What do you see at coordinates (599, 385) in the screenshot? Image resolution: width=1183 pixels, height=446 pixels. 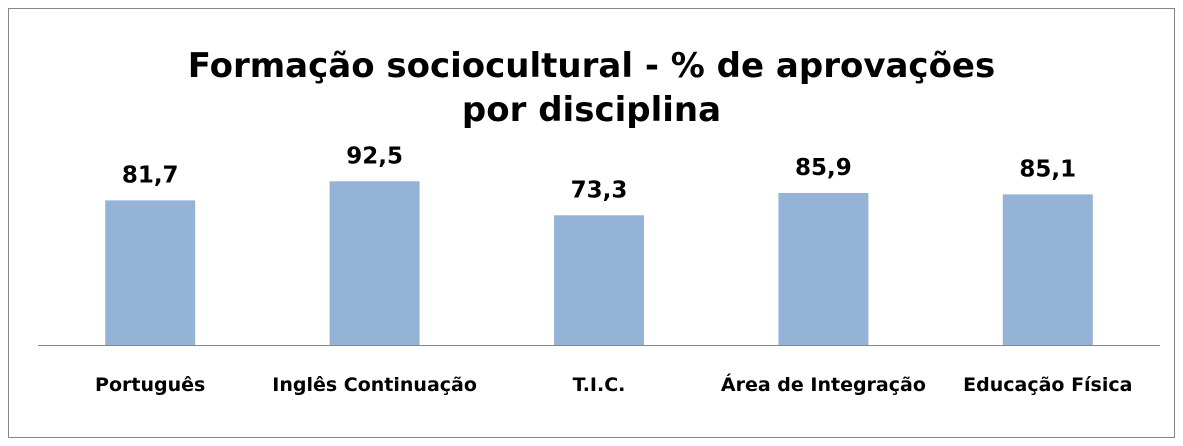 I see `x-tick-label: T.I.C.` at bounding box center [599, 385].